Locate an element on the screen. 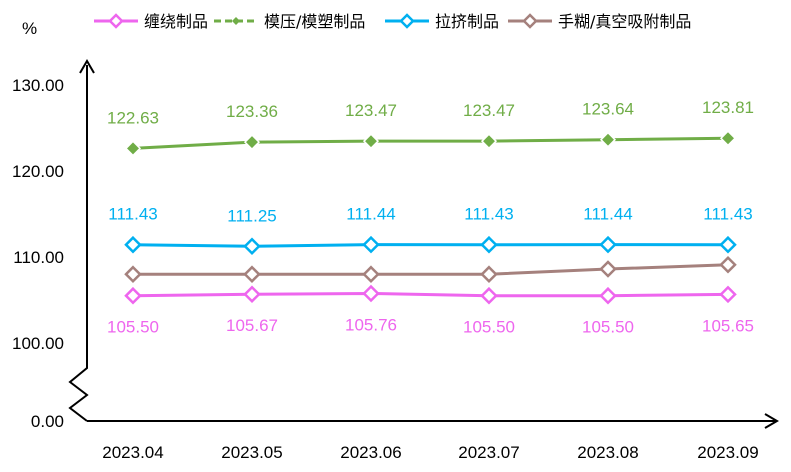 The height and width of the screenshot is (472, 791). data-label: 123.81 is located at coordinates (728, 107).